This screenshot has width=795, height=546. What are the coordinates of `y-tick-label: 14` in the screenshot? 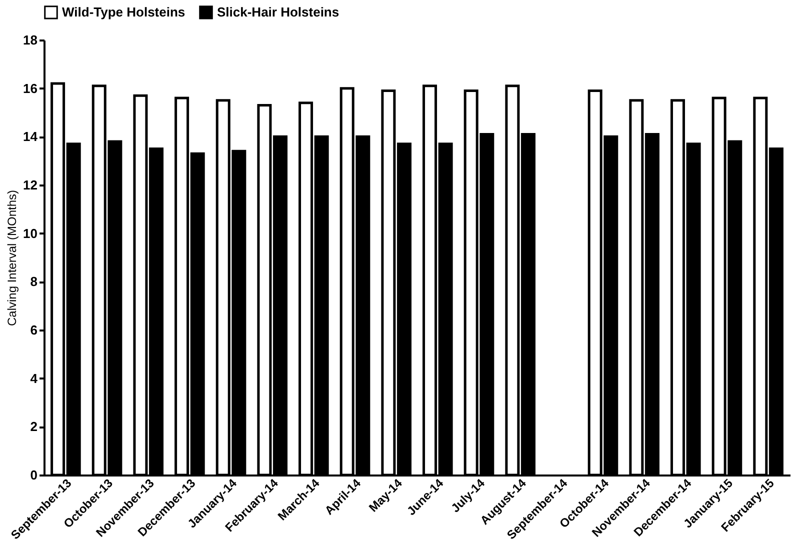 It's located at (30, 136).